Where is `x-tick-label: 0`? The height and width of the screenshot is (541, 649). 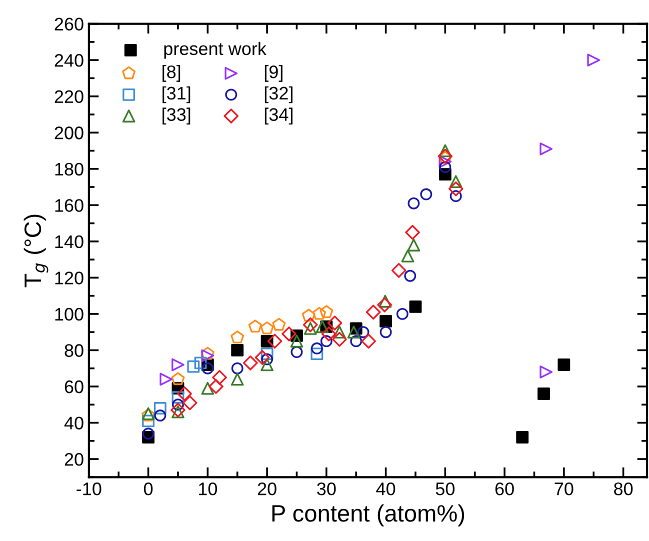 x-tick-label: 0 is located at coordinates (148, 489).